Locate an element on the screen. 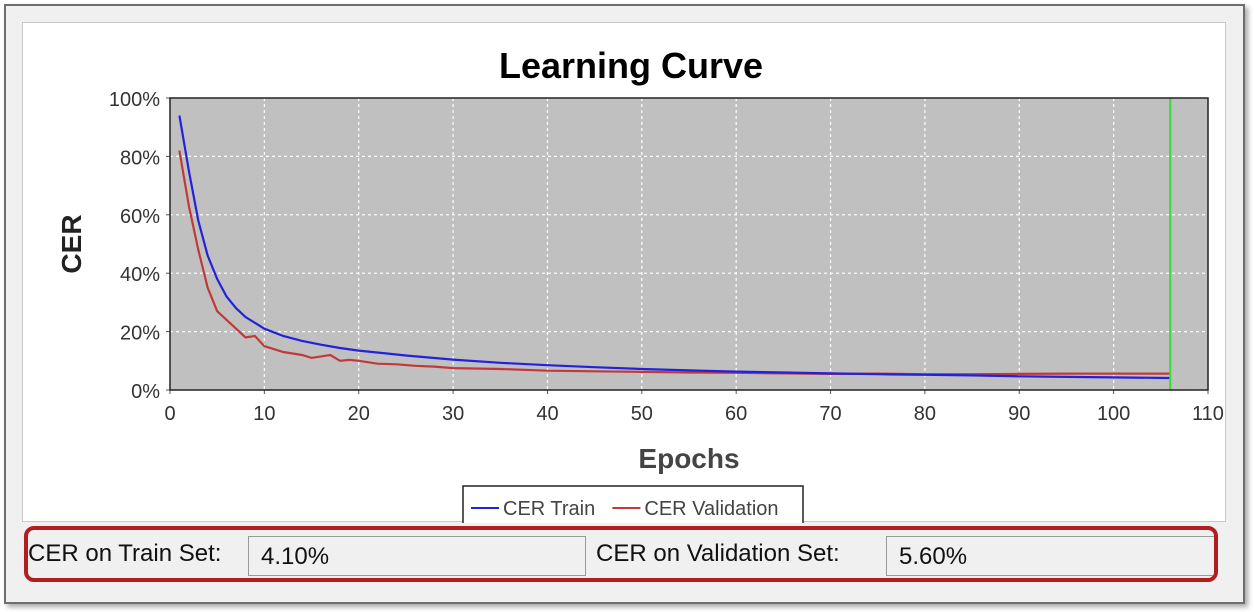 This screenshot has width=1255, height=612. x-tick-label: 90 is located at coordinates (1019, 414).